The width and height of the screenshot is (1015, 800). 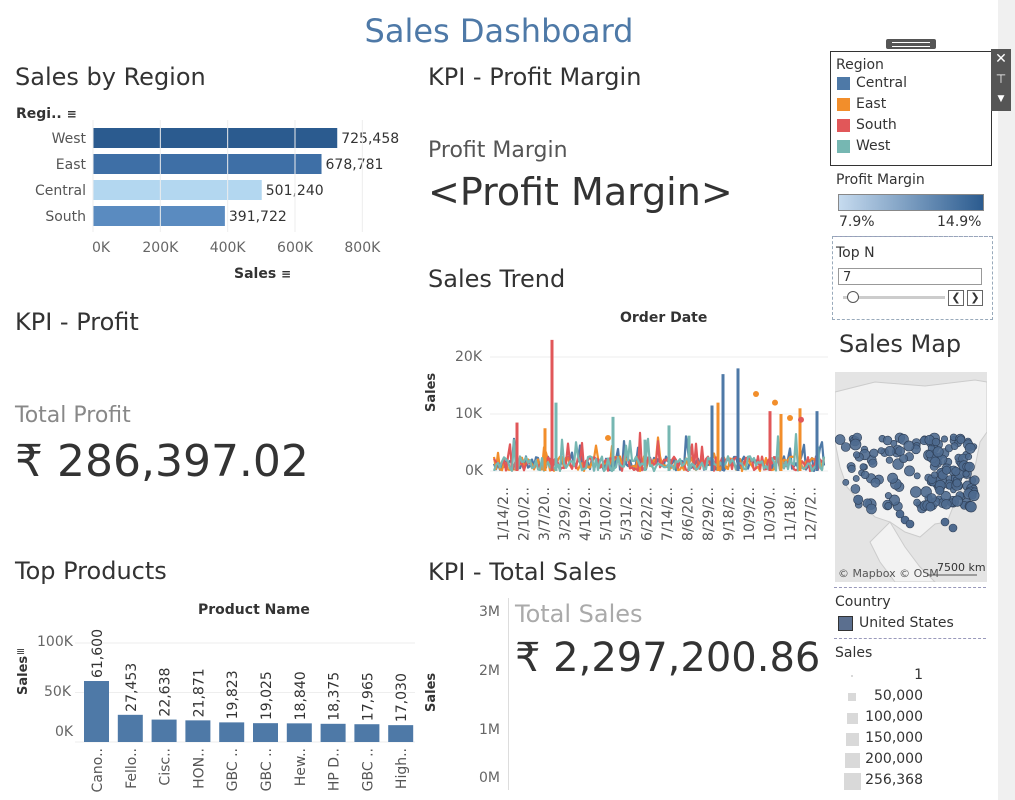 I want to click on drag-handle, so click(x=911, y=44).